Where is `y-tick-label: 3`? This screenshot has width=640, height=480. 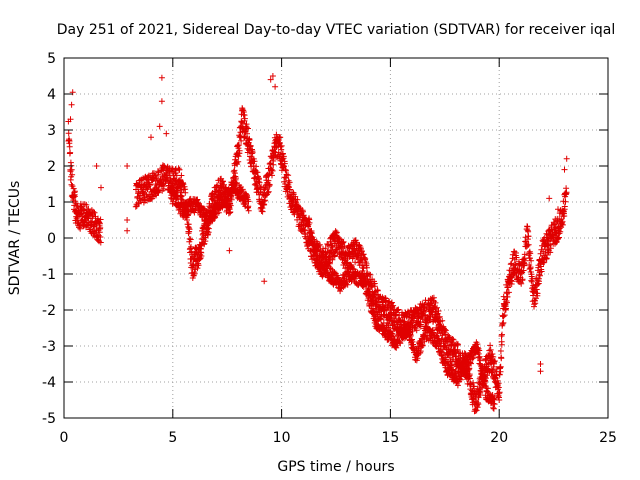 y-tick-label: 3 is located at coordinates (51, 131).